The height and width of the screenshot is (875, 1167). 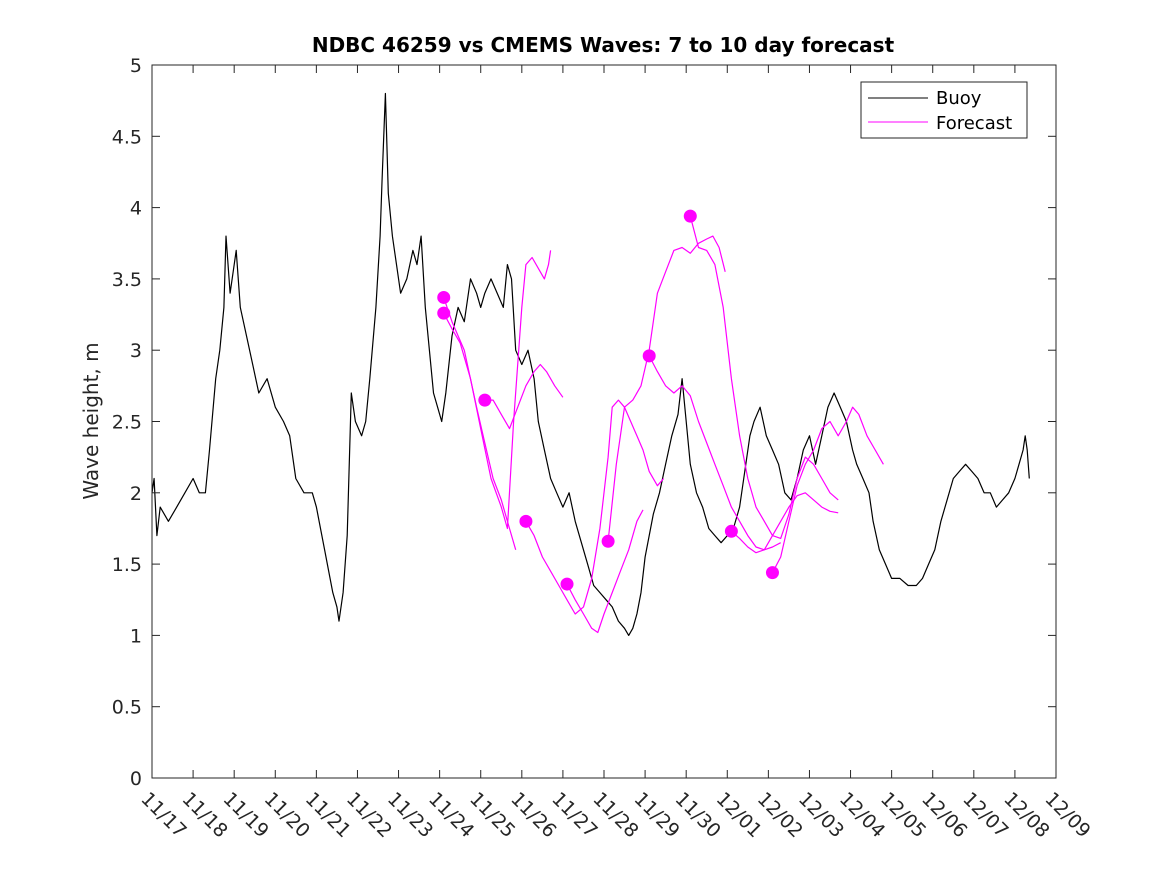 What do you see at coordinates (136, 636) in the screenshot?
I see `y-tick-label: 1` at bounding box center [136, 636].